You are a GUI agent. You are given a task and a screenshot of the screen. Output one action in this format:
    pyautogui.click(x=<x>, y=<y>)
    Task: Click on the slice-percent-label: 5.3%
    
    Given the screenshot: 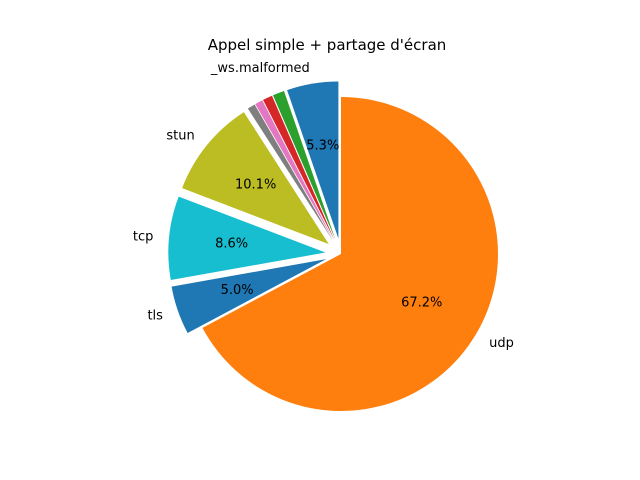 What is the action you would take?
    pyautogui.click(x=322, y=146)
    